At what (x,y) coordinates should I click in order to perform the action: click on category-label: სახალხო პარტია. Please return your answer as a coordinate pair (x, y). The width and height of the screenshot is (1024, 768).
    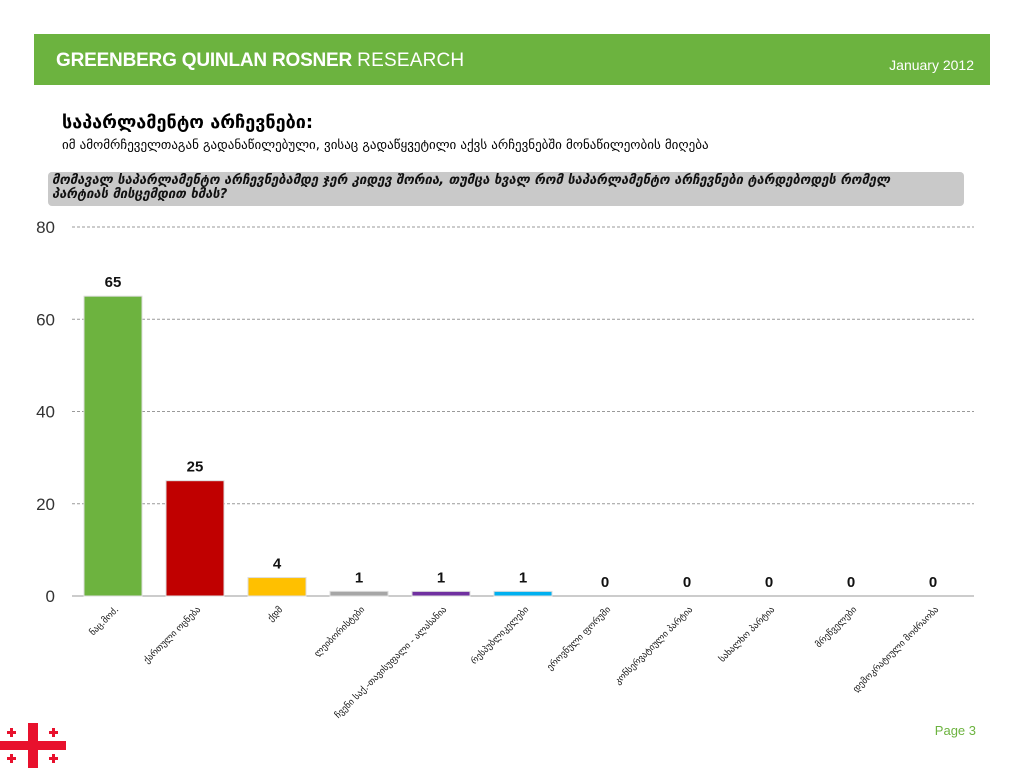
    Looking at the image, I should click on (747, 634).